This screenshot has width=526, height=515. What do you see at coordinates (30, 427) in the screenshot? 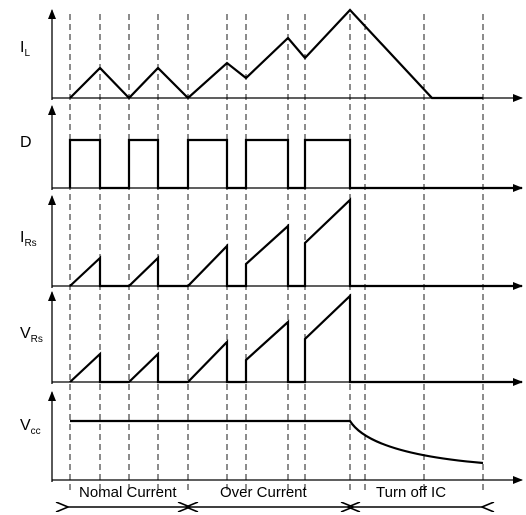
I see `signal-label: Vcc` at bounding box center [30, 427].